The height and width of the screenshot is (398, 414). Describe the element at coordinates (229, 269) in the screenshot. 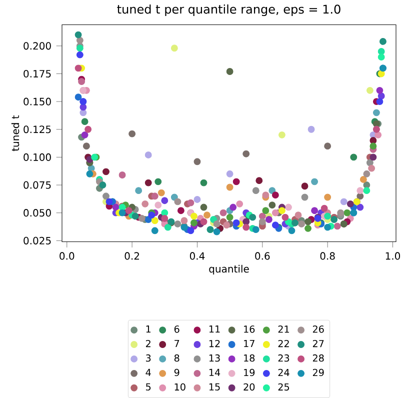

I see `x-axis-title: quantile` at that location.